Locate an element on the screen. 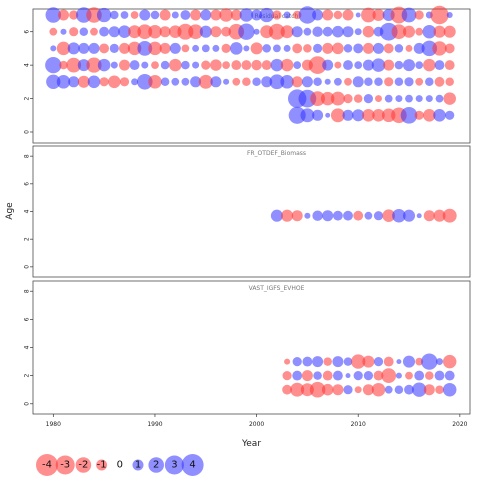 This screenshot has width=480, height=480. y-tick-label: 2 is located at coordinates (27, 239).